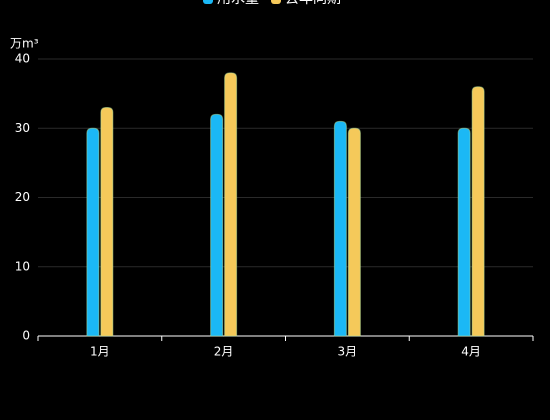 This screenshot has height=420, width=550. Describe the element at coordinates (313, 3) in the screenshot. I see `legend-label: 去年同期` at that location.